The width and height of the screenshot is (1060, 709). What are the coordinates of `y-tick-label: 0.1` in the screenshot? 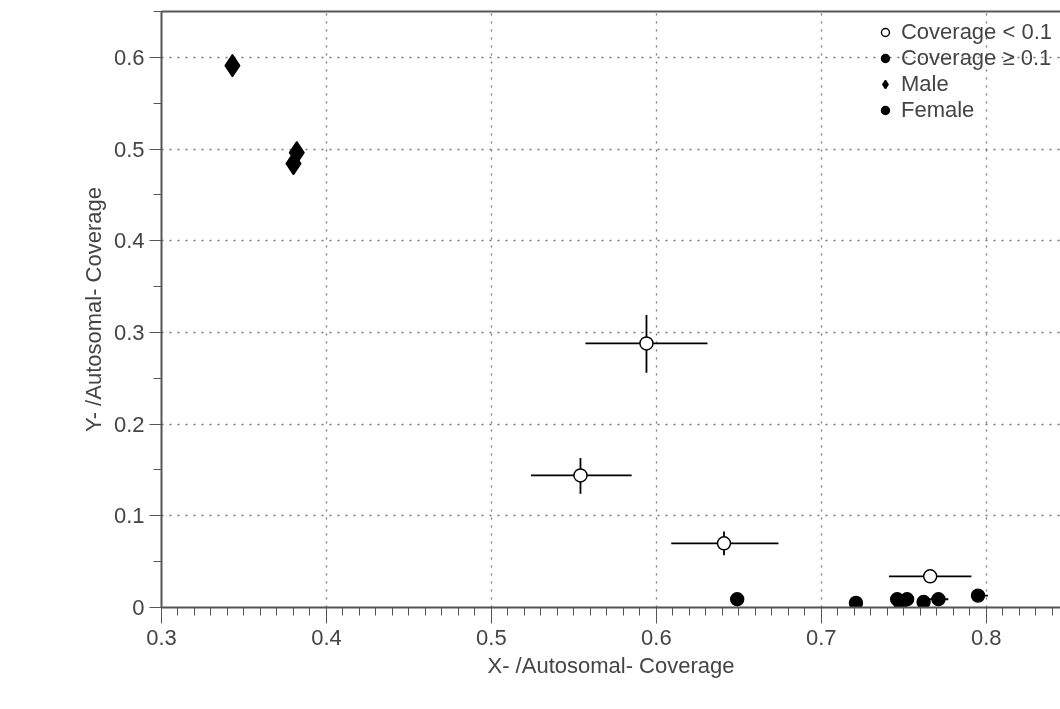 It's located at (129, 516).